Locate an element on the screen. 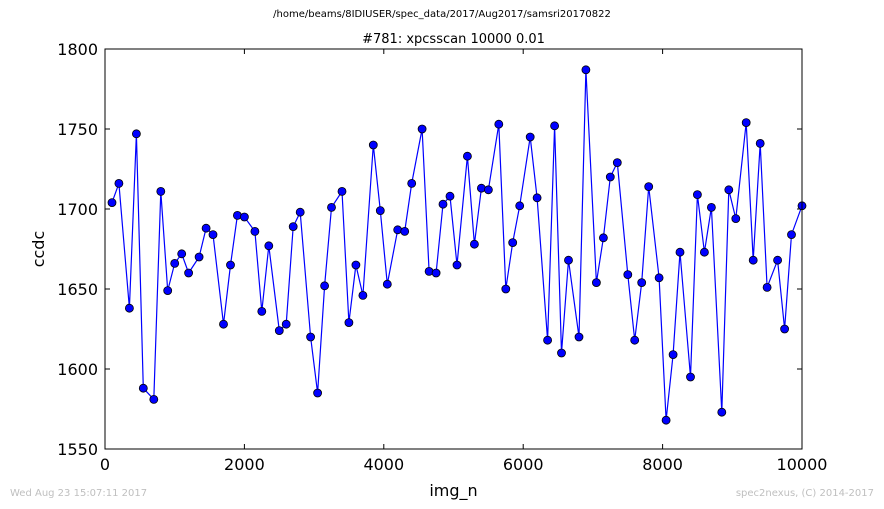 The width and height of the screenshot is (884, 509). x-tick-label: 6000 is located at coordinates (523, 464).